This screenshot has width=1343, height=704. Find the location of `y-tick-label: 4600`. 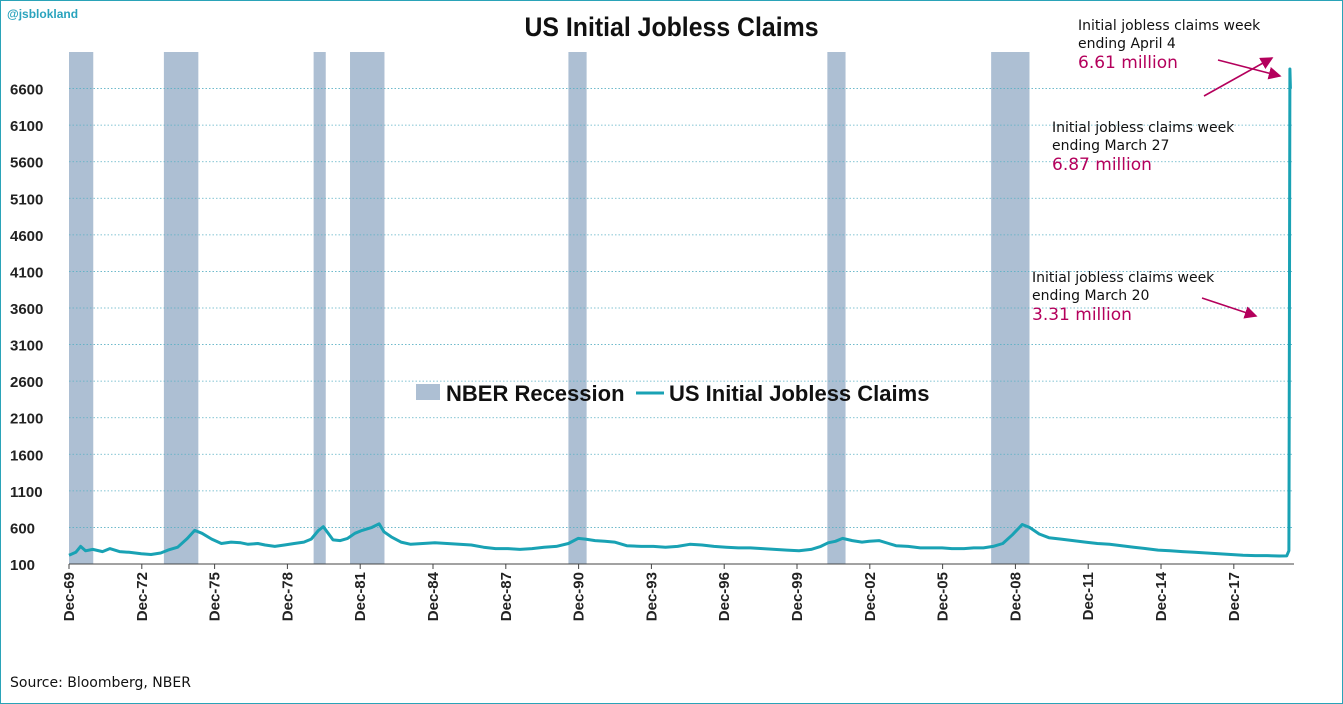

y-tick-label: 4600 is located at coordinates (26, 236).